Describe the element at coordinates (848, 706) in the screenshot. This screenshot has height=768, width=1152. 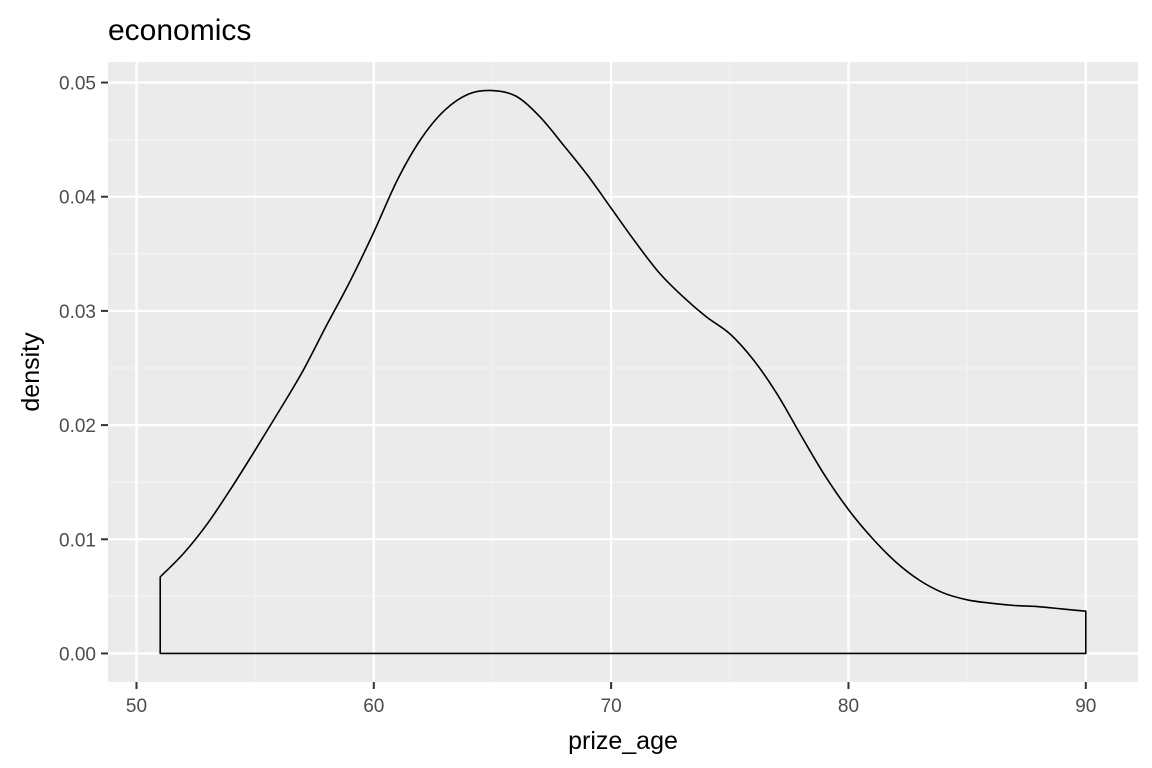
I see `x-tick-label: 80` at that location.